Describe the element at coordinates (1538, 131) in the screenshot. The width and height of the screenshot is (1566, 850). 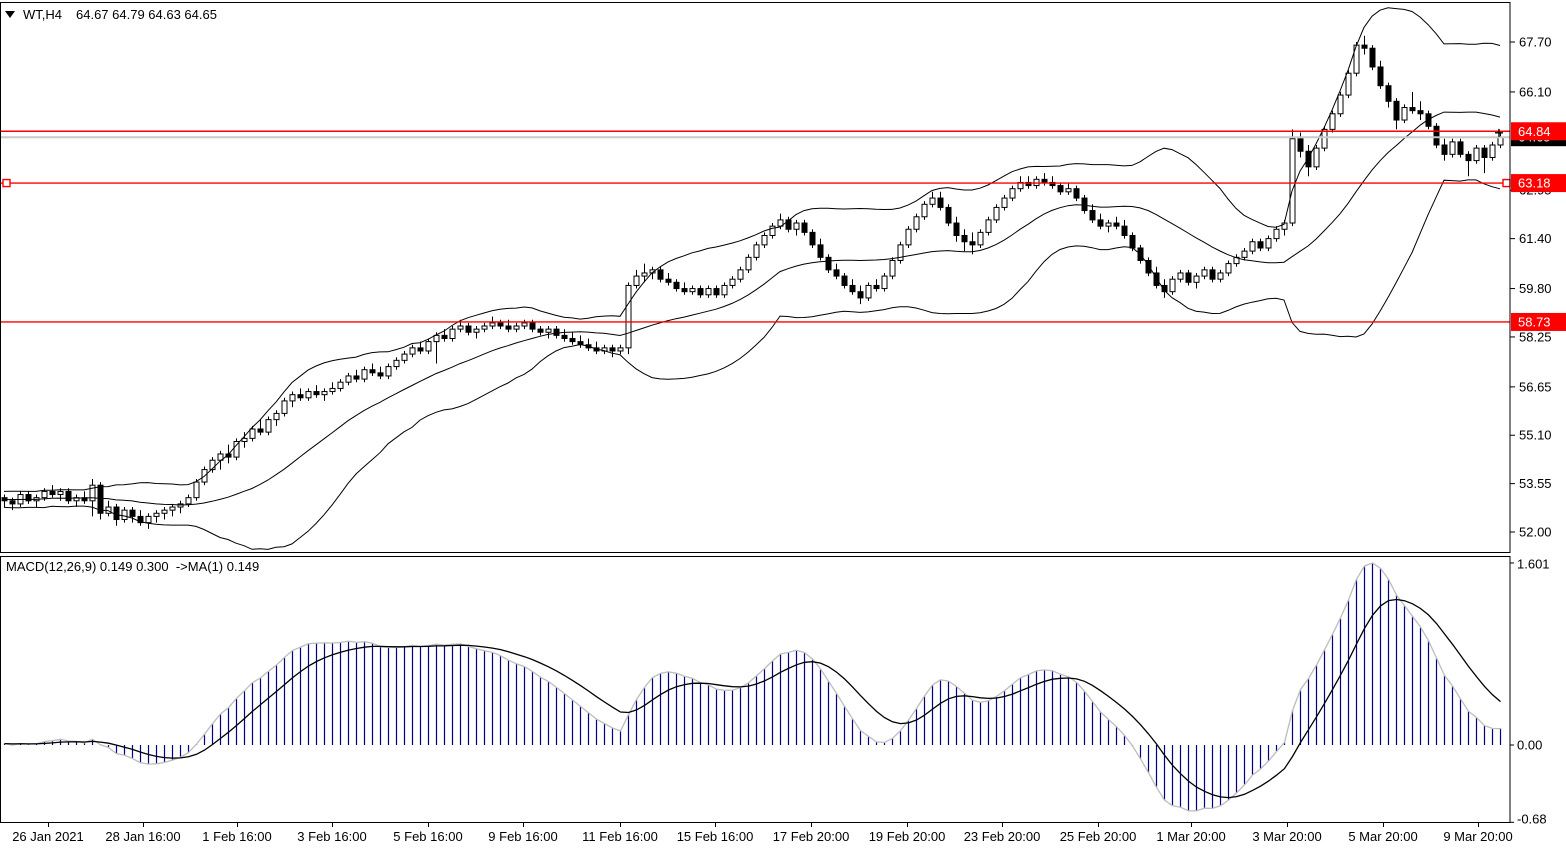
I see `hline-price-label: 64.84` at that location.